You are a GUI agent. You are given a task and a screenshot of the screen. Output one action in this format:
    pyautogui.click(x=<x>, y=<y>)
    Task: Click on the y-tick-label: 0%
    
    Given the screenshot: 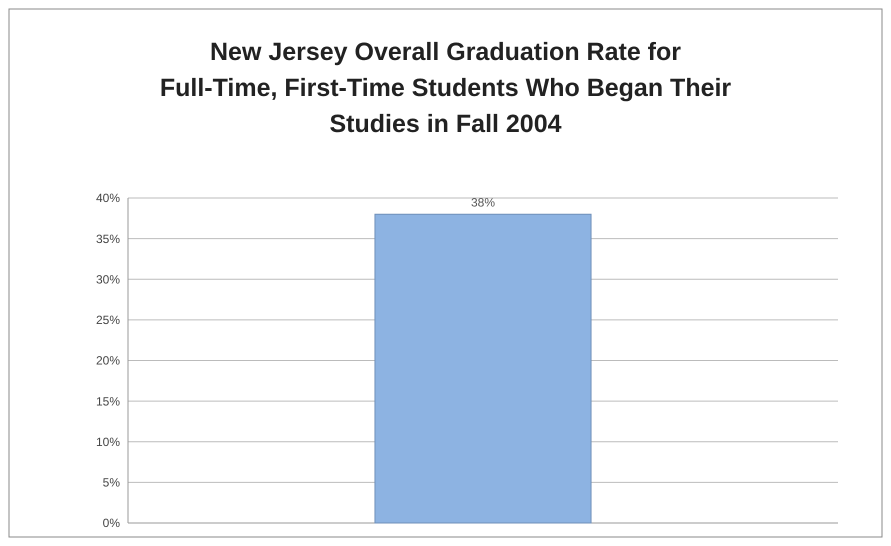 What is the action you would take?
    pyautogui.click(x=111, y=523)
    